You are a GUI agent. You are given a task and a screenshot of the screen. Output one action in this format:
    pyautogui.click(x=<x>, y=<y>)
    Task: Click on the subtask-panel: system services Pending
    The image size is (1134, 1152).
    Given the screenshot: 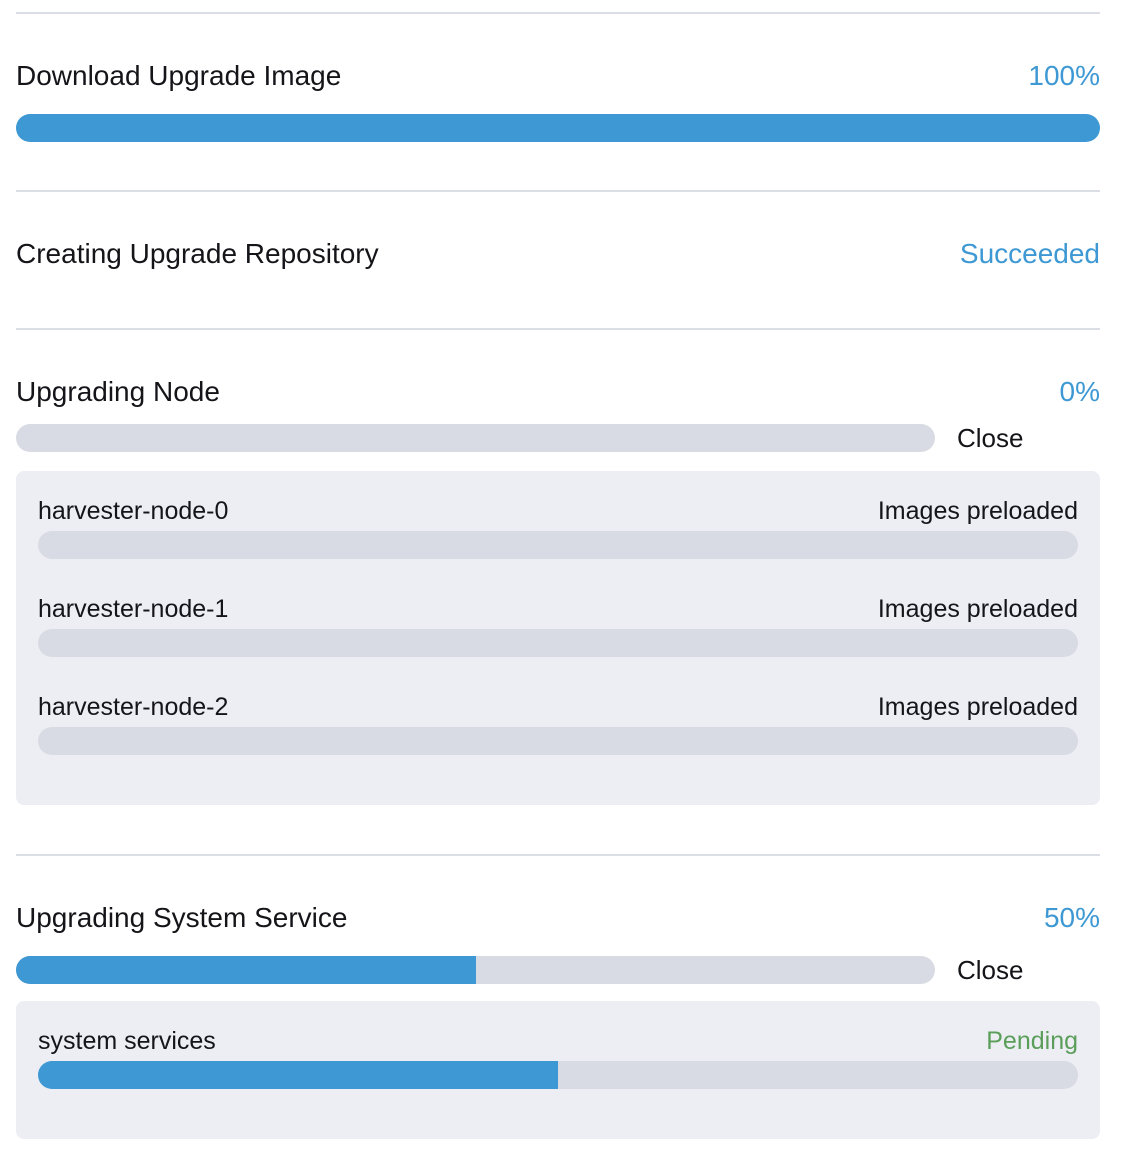 What is the action you would take?
    pyautogui.click(x=558, y=1070)
    